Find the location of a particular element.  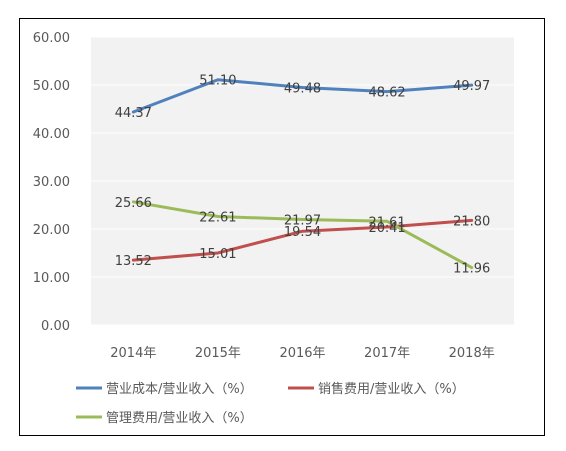

y-tick-label: 40.00 is located at coordinates (51, 134).